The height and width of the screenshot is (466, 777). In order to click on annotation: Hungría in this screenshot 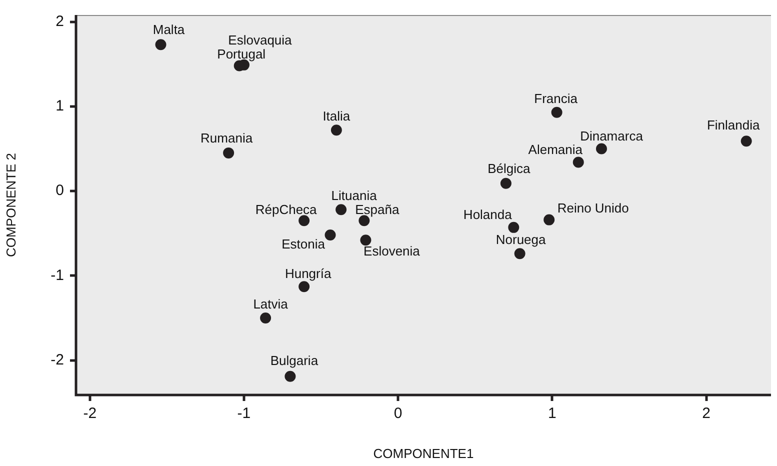, I will do `click(308, 274)`.